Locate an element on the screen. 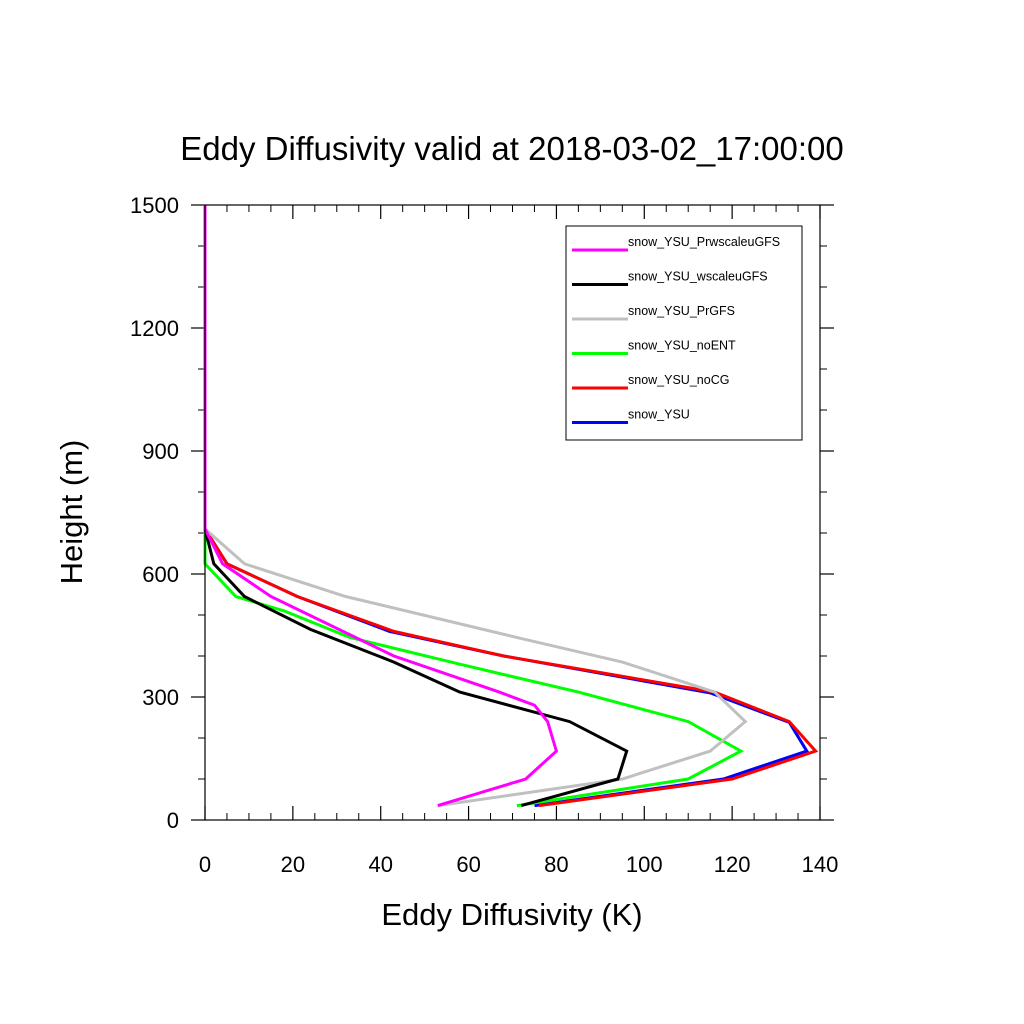 Image resolution: width=1024 pixels, height=1024 pixels. x-tick-label: 20 is located at coordinates (293, 864).